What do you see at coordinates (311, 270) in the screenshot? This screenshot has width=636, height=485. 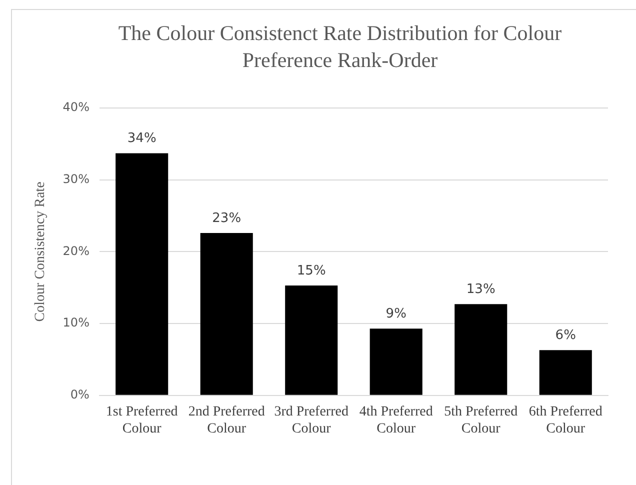 I see `data-label: 15%` at bounding box center [311, 270].